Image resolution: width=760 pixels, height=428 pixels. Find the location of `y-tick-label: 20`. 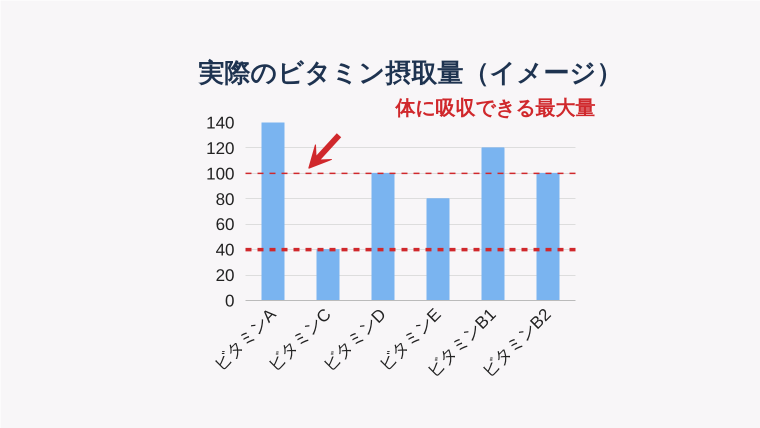

y-tick-label: 20 is located at coordinates (225, 276).